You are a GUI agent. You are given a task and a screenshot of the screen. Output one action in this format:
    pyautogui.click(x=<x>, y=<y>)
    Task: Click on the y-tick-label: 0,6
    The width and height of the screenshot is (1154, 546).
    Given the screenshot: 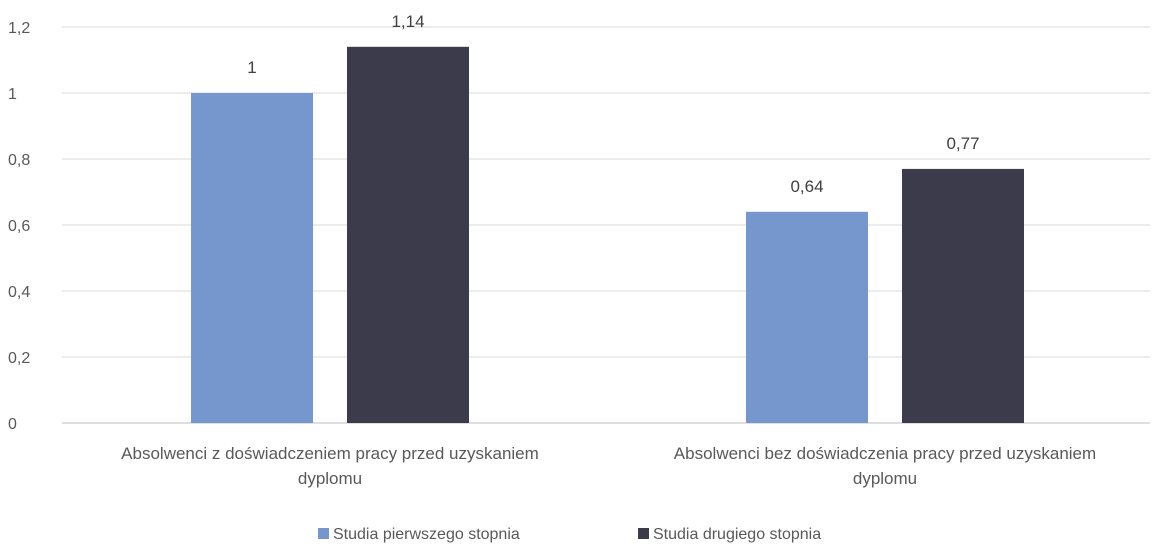 What is the action you would take?
    pyautogui.click(x=19, y=226)
    